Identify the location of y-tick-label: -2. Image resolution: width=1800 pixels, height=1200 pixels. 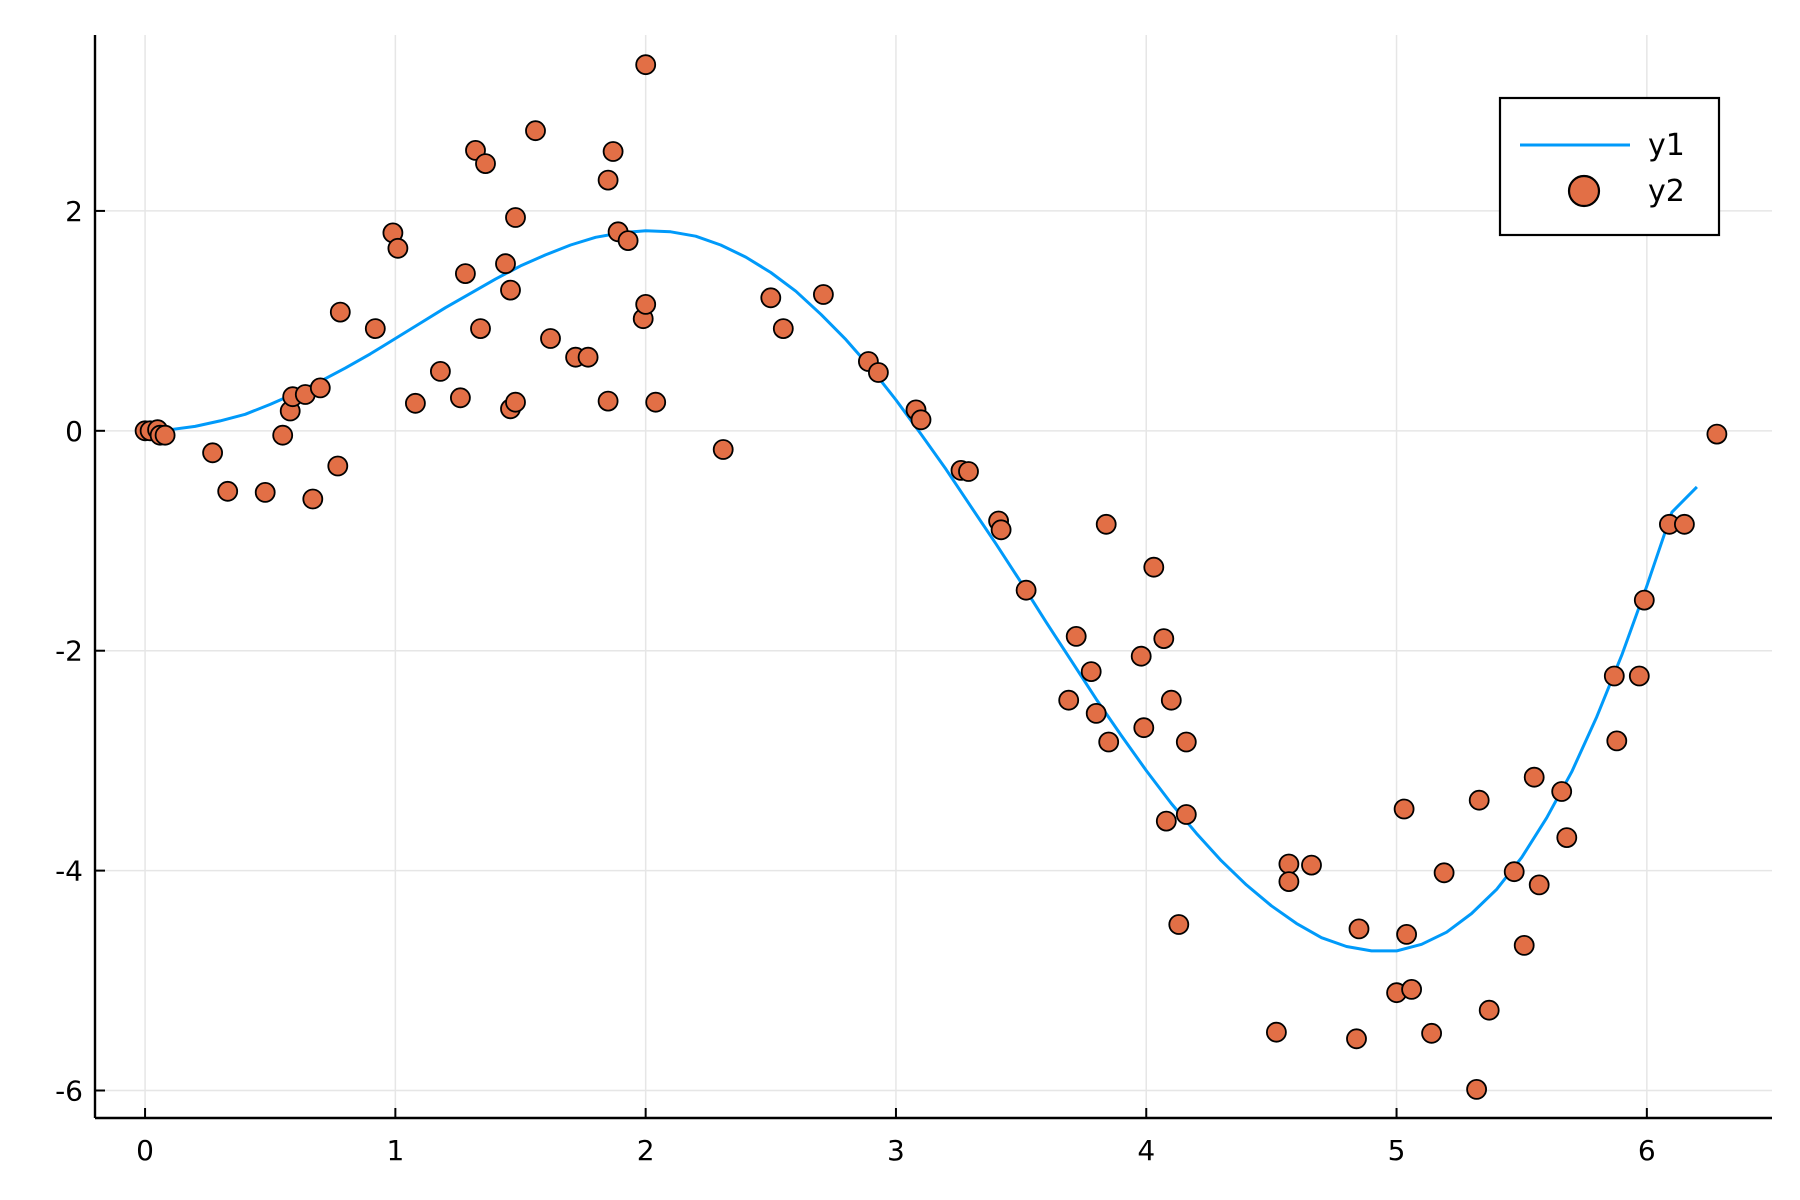
(69, 651).